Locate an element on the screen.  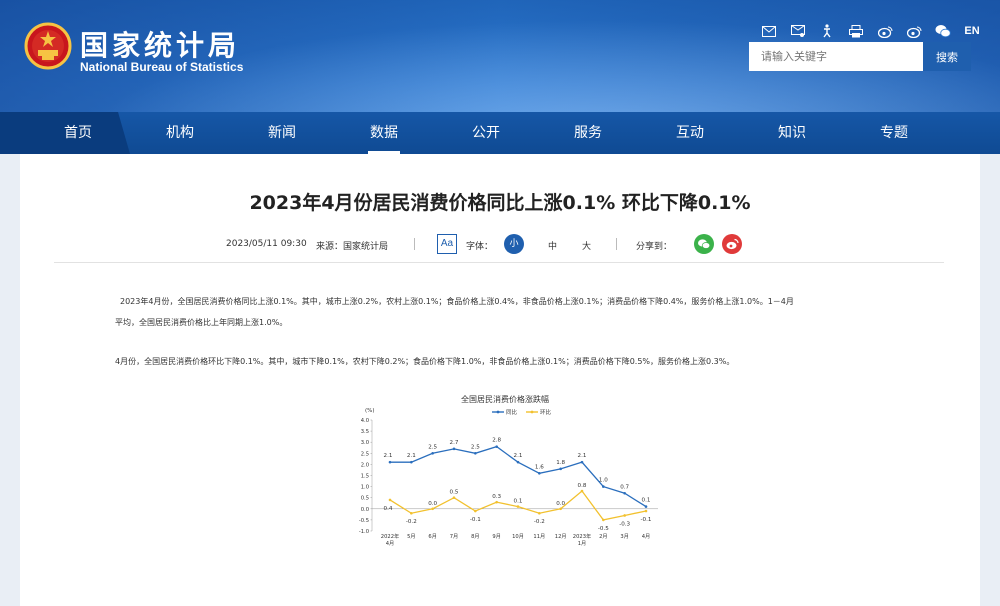
y-axis-unit: (%) is located at coordinates (370, 411).